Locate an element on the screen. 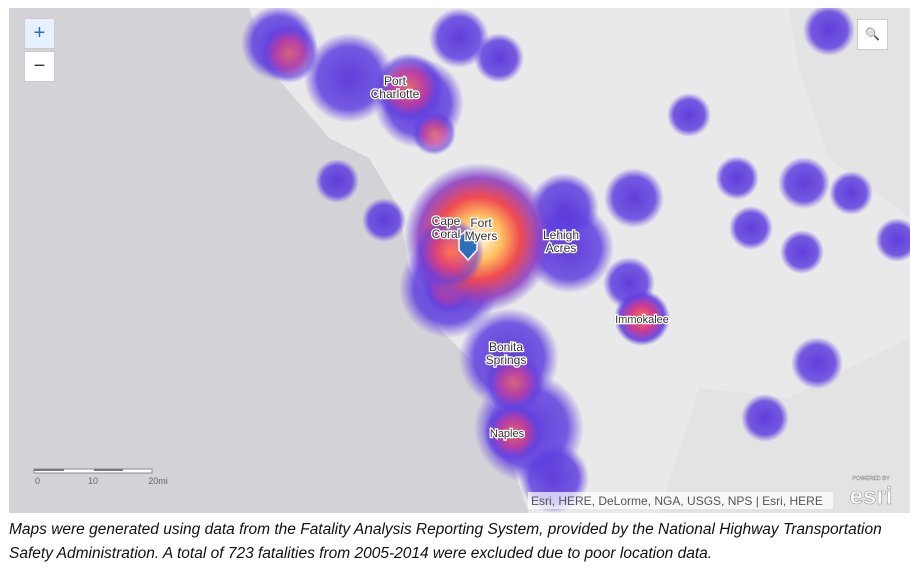  scale-label: 20mi is located at coordinates (158, 481).